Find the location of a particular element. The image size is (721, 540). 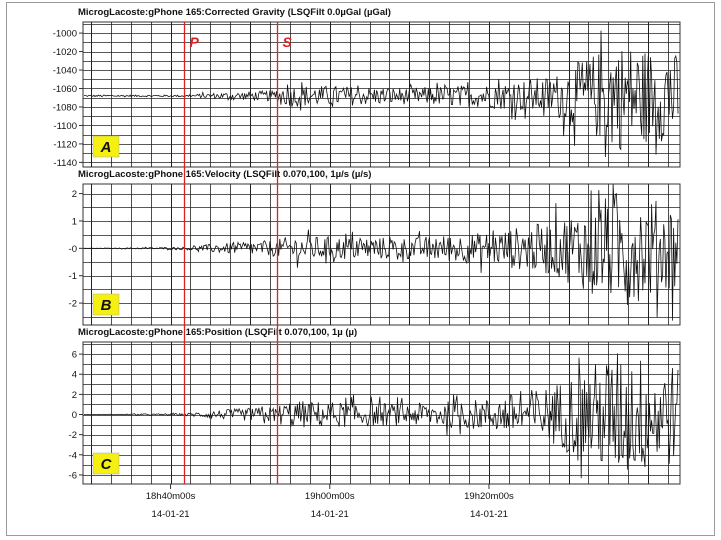

phase-marker-label: P is located at coordinates (195, 42).